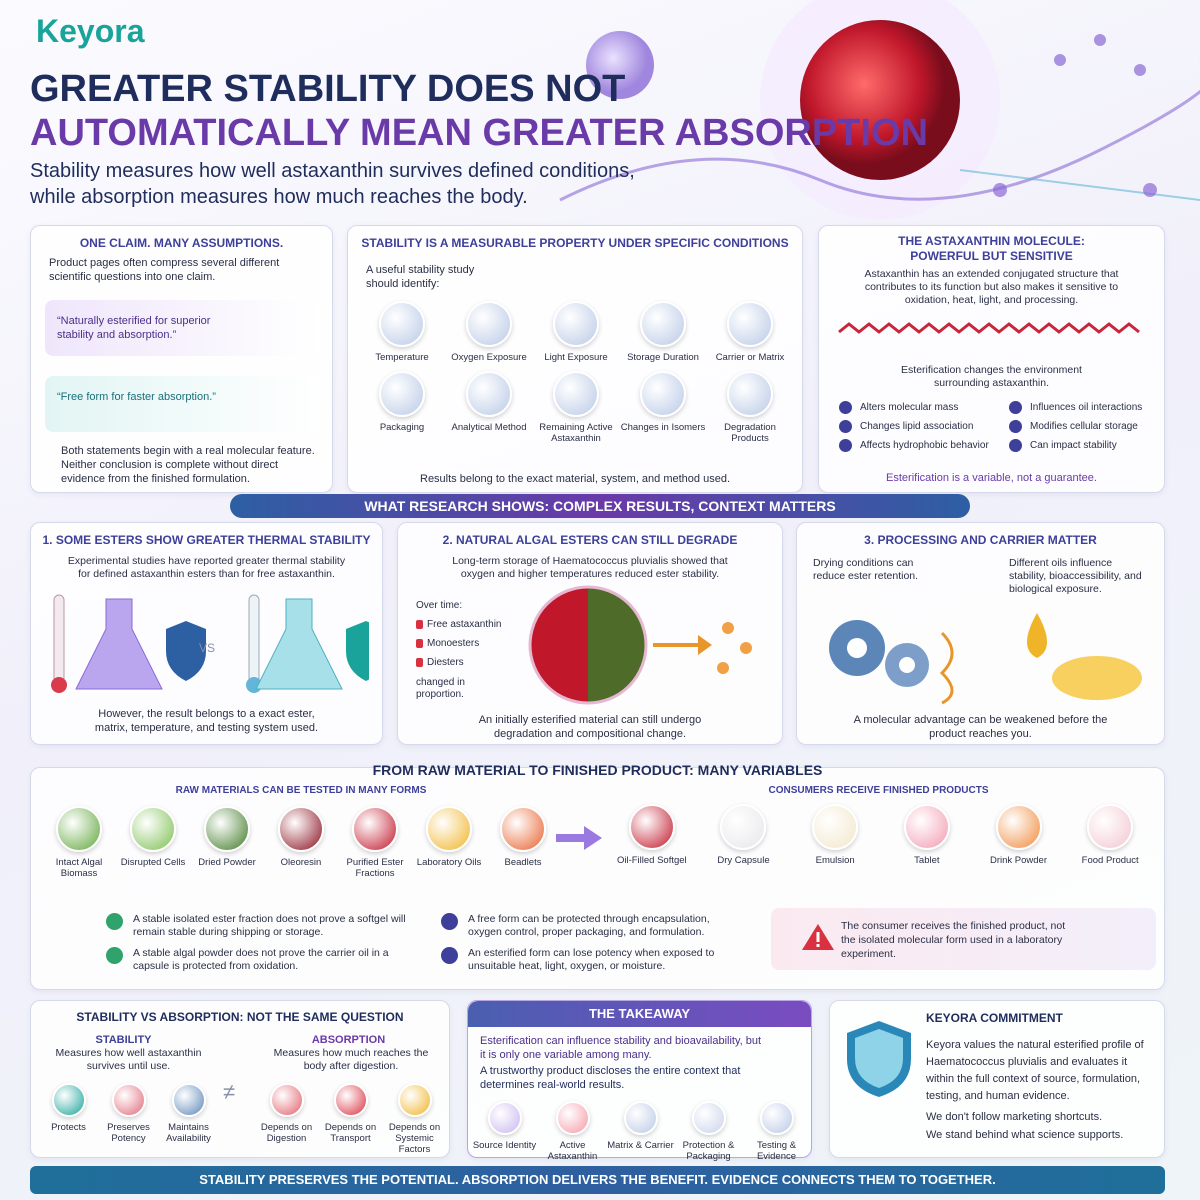 The height and width of the screenshot is (1200, 1200). Describe the element at coordinates (663, 332) in the screenshot. I see `icon-item: Storage Duration` at that location.